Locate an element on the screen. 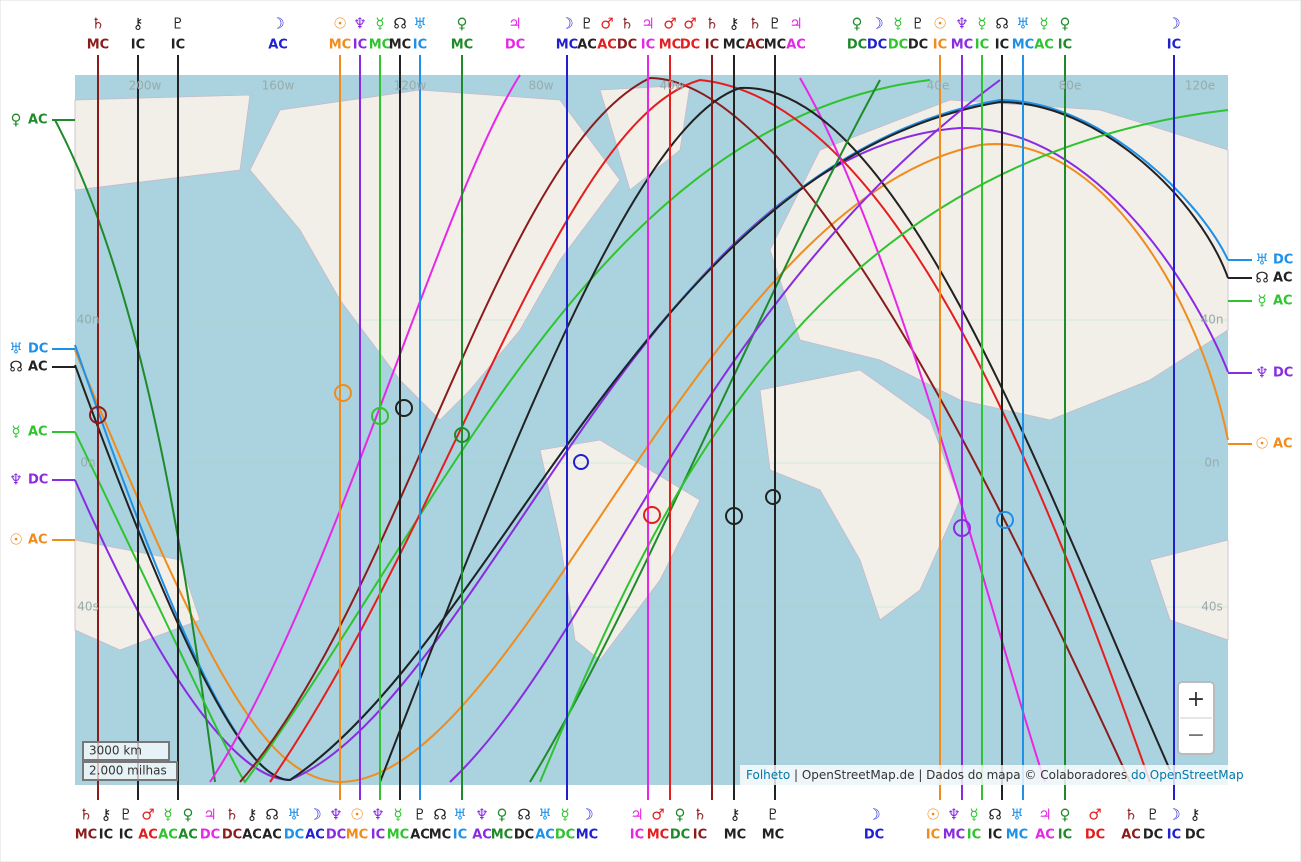 The image size is (1301, 862). longitude-label: 40w is located at coordinates (671, 86).